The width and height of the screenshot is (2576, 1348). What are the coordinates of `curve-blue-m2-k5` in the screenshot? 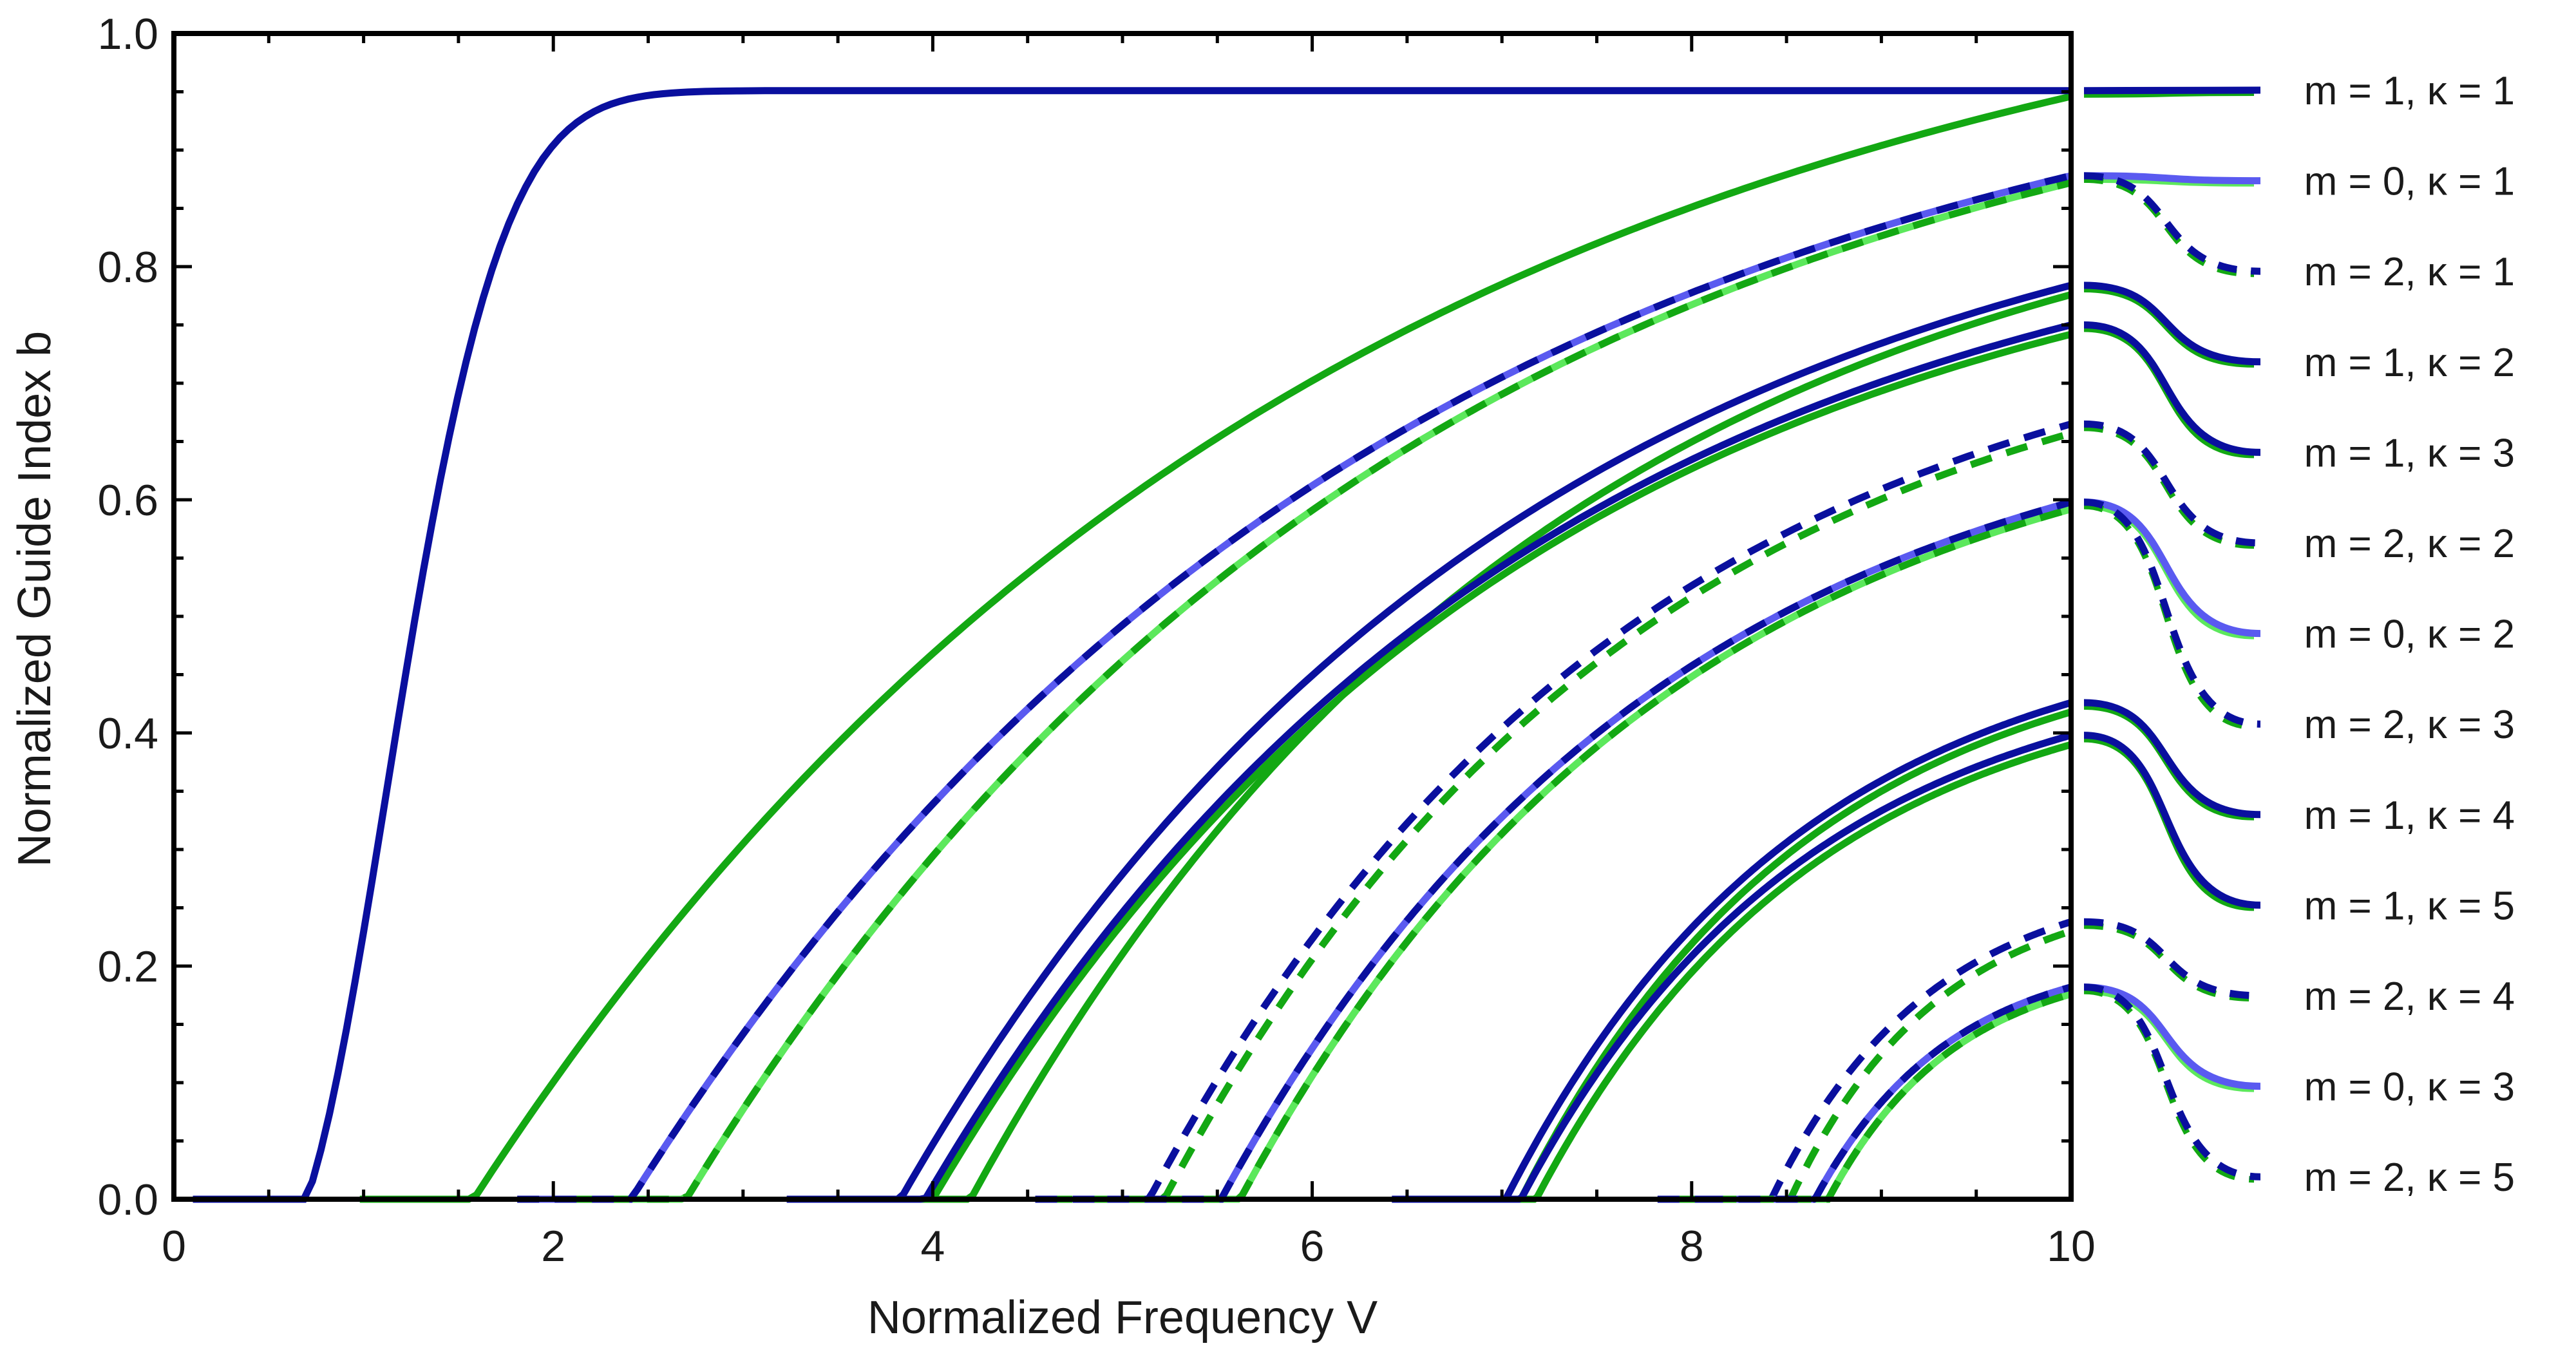 It's located at (1886, 1093).